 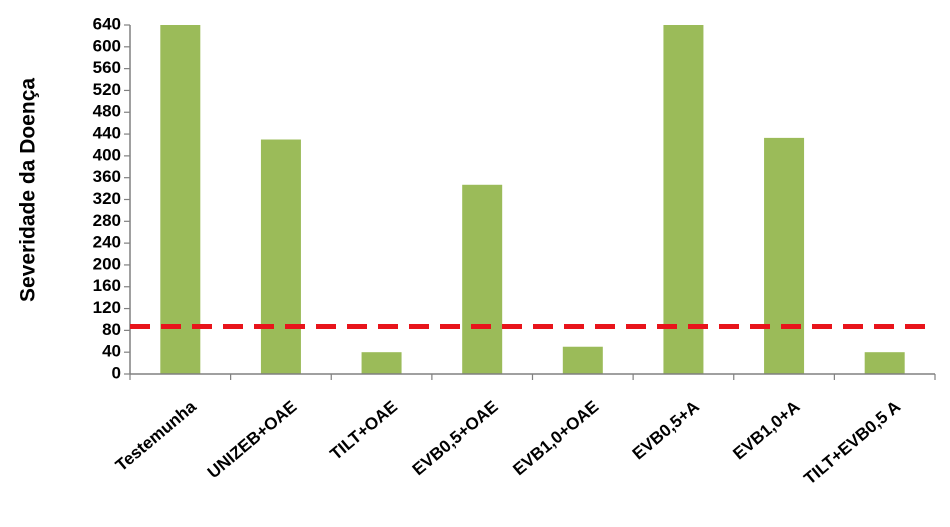 What do you see at coordinates (107, 198) in the screenshot?
I see `y-tick-label: 320` at bounding box center [107, 198].